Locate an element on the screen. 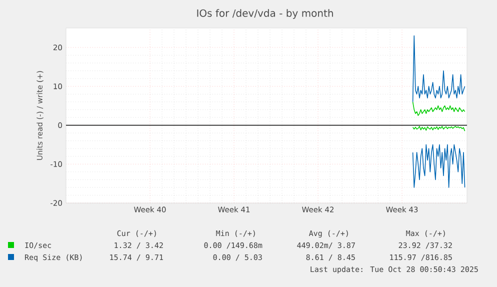  line-series is located at coordinates (439, 166).